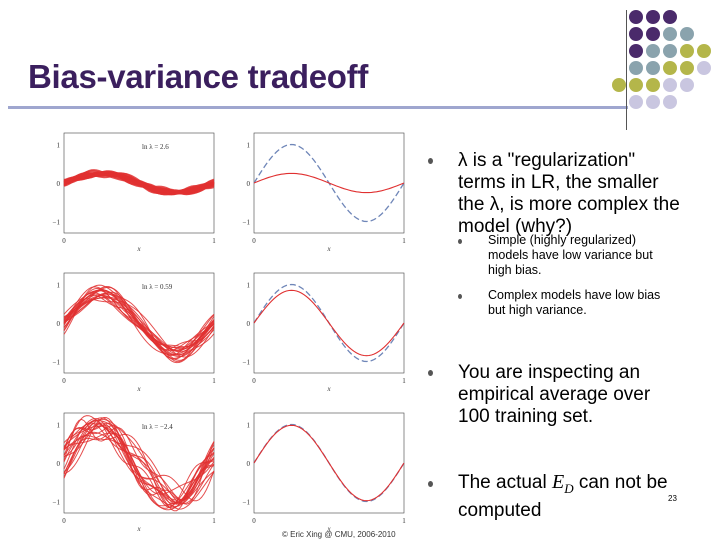 The image size is (720, 540). I want to click on lambda-label: ln λ = 2.6, so click(155, 147).